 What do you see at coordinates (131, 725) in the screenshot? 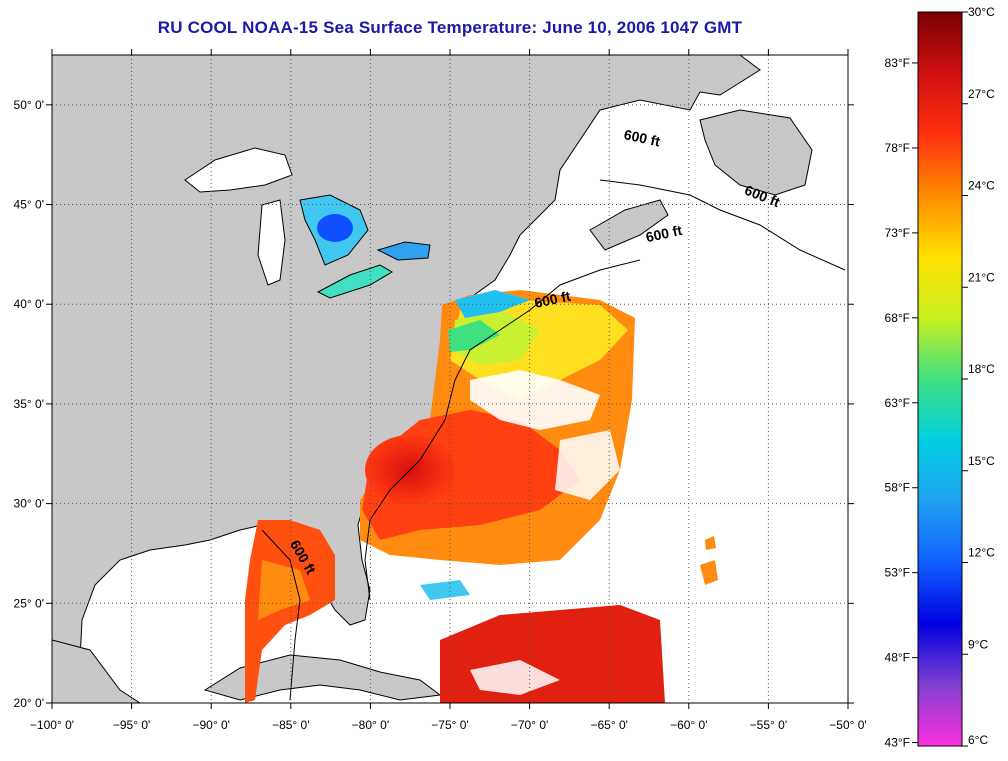
I see `lon-tick-label: −95° 0'` at bounding box center [131, 725].